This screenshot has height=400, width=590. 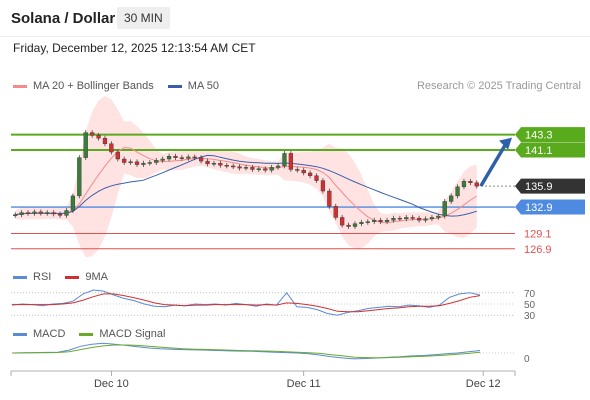 I want to click on level-label-129.1: 129.1, so click(x=538, y=234).